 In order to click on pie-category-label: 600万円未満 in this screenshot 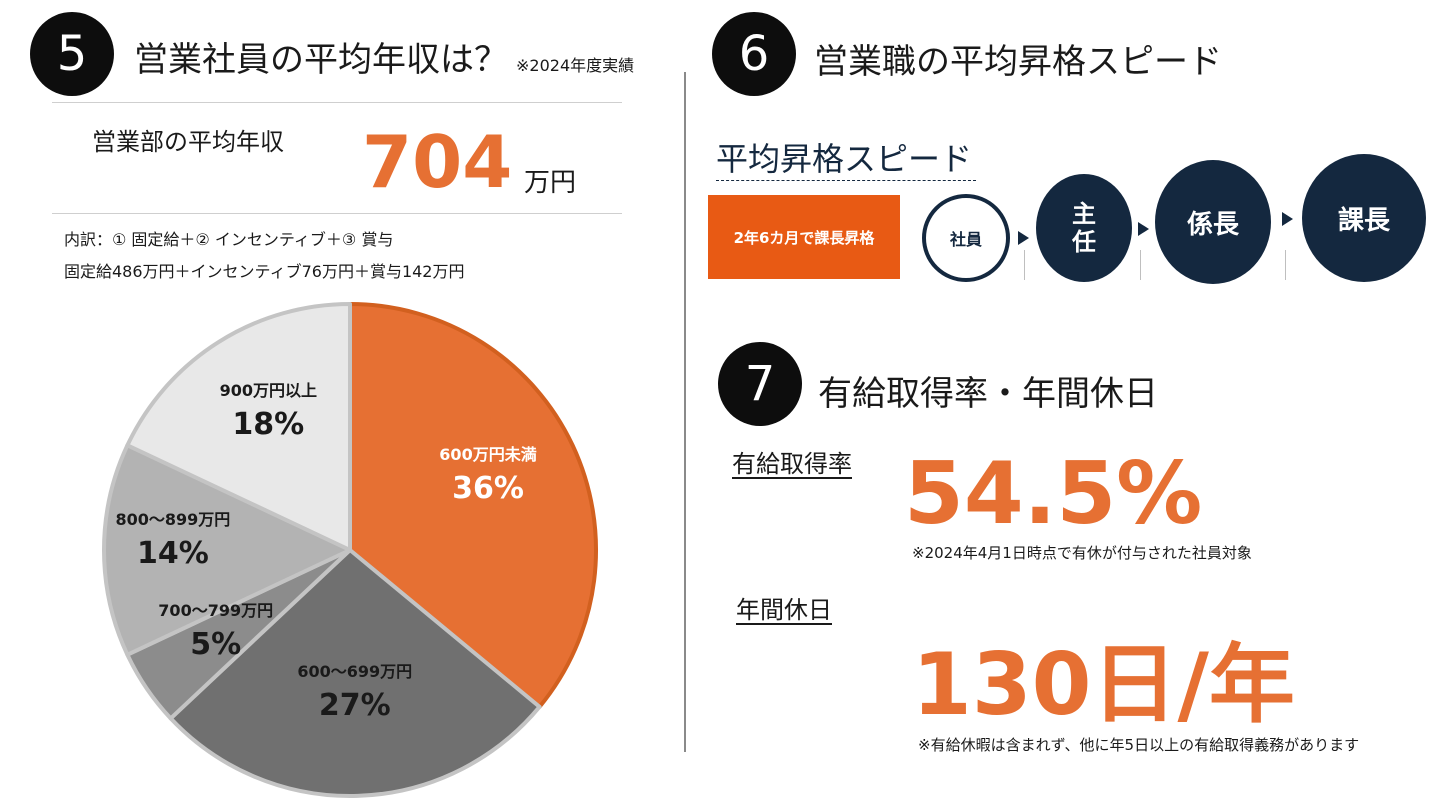, I will do `click(488, 455)`.